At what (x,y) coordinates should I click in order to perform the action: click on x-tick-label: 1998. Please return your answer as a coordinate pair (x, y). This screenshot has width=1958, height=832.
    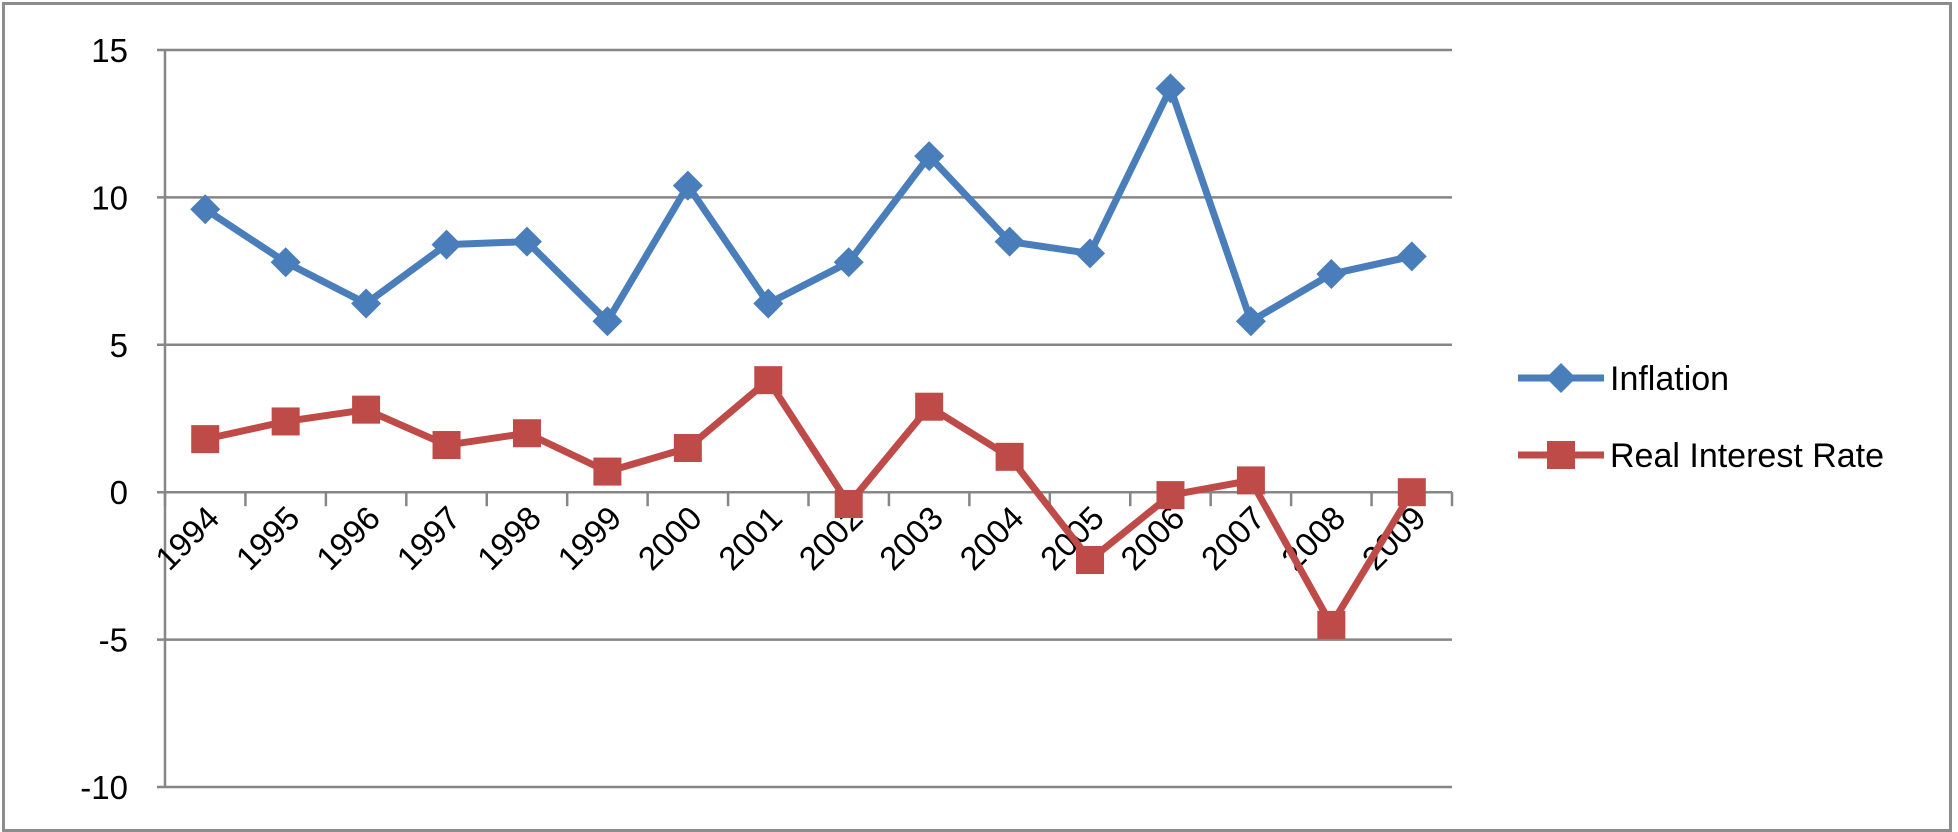
    Looking at the image, I should click on (509, 538).